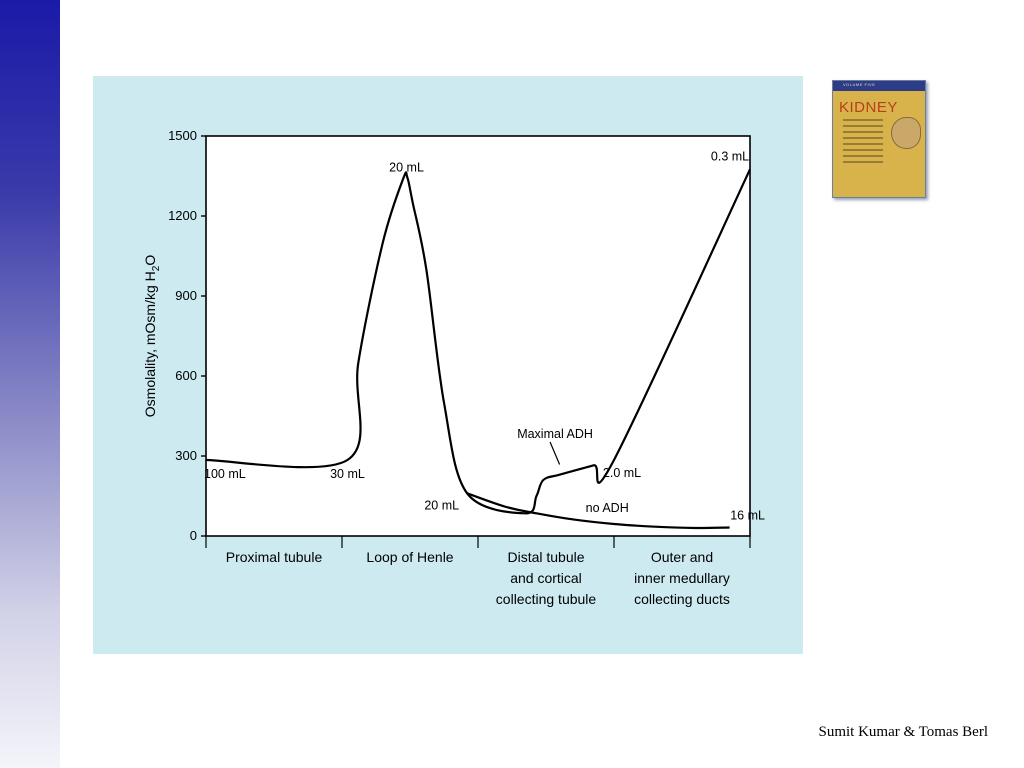 Image resolution: width=1024 pixels, height=768 pixels. I want to click on slide-side-bar, so click(30, 384).